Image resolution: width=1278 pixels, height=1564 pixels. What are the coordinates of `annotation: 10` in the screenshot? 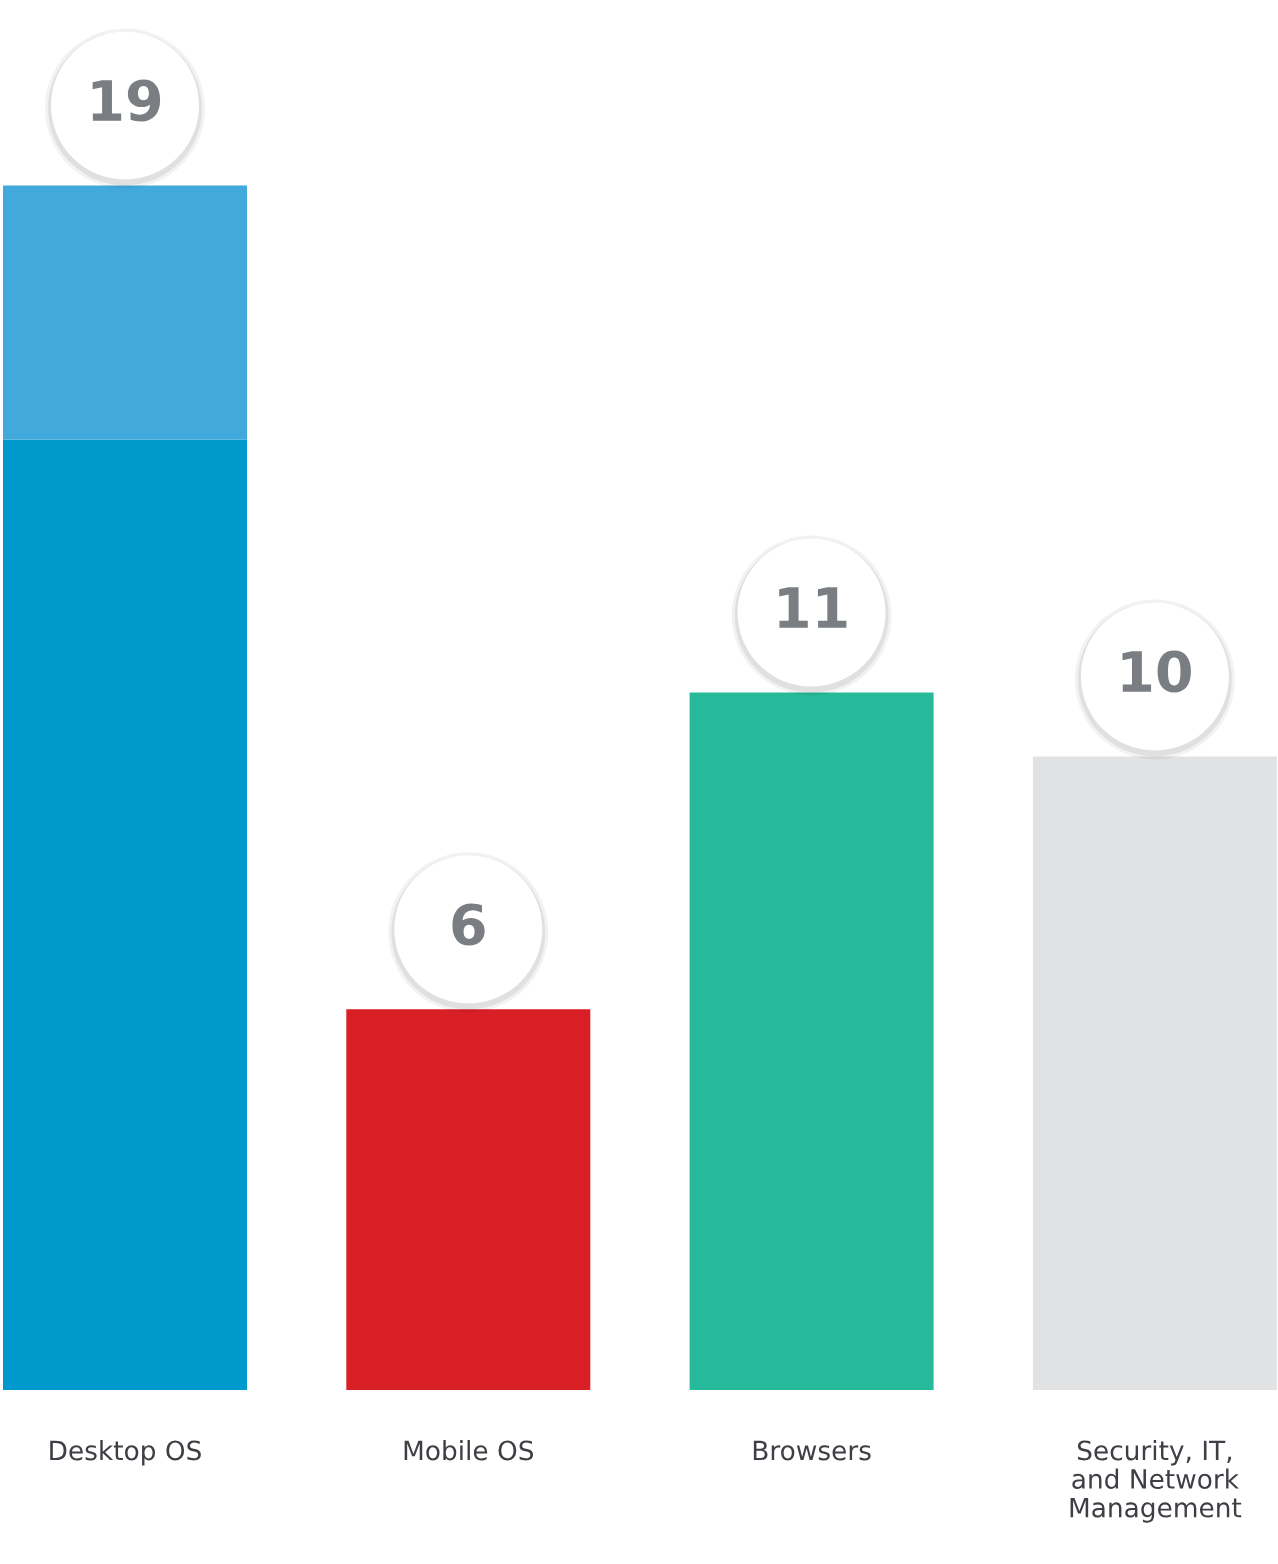 It's located at (1156, 671).